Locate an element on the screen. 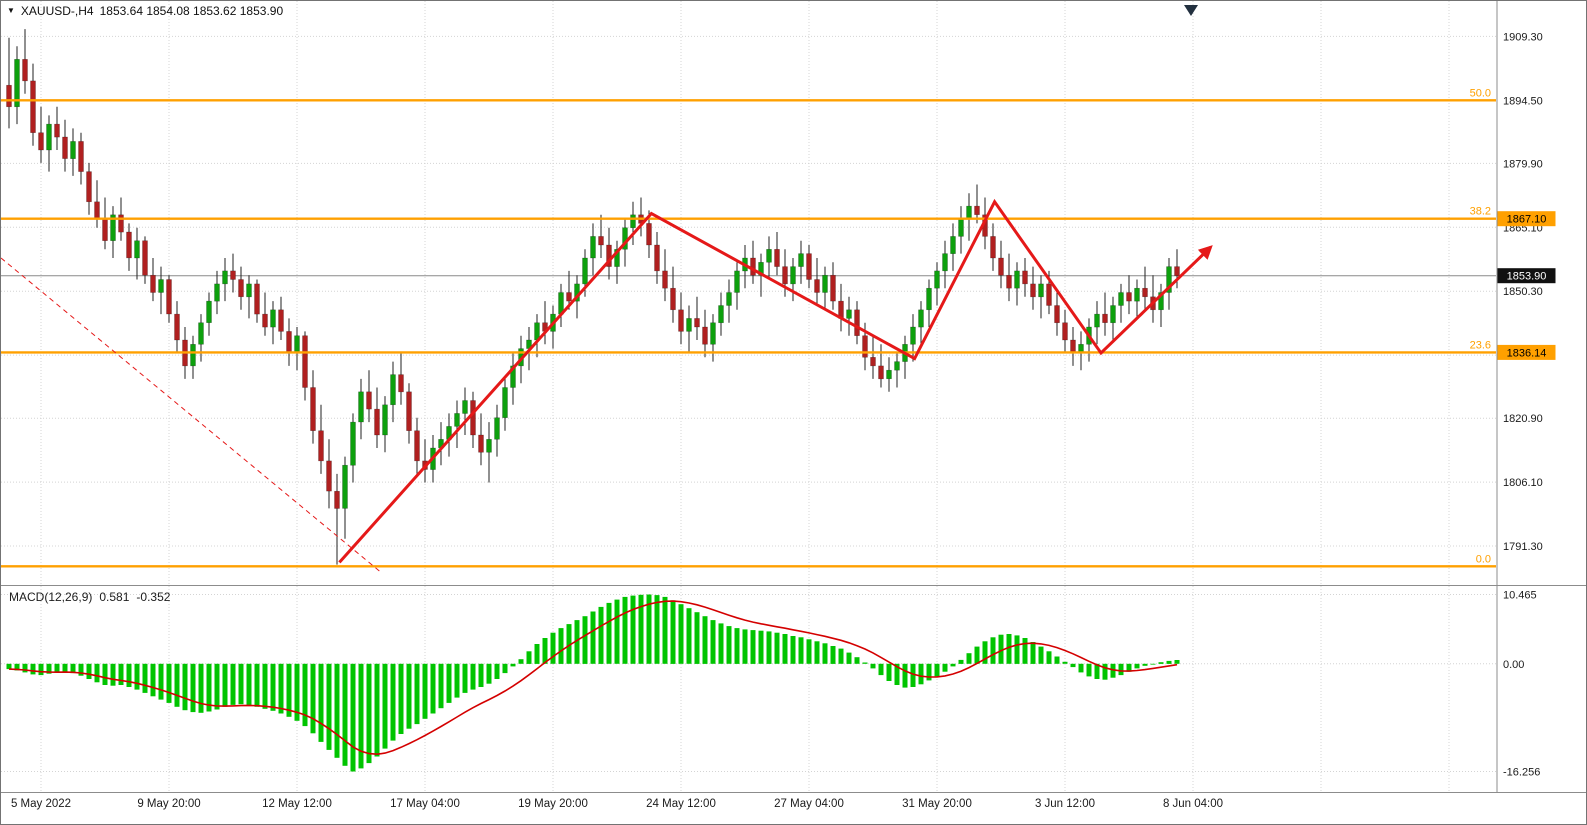 This screenshot has width=1587, height=825. macd-name: MACD(12,26,9) is located at coordinates (51, 597).